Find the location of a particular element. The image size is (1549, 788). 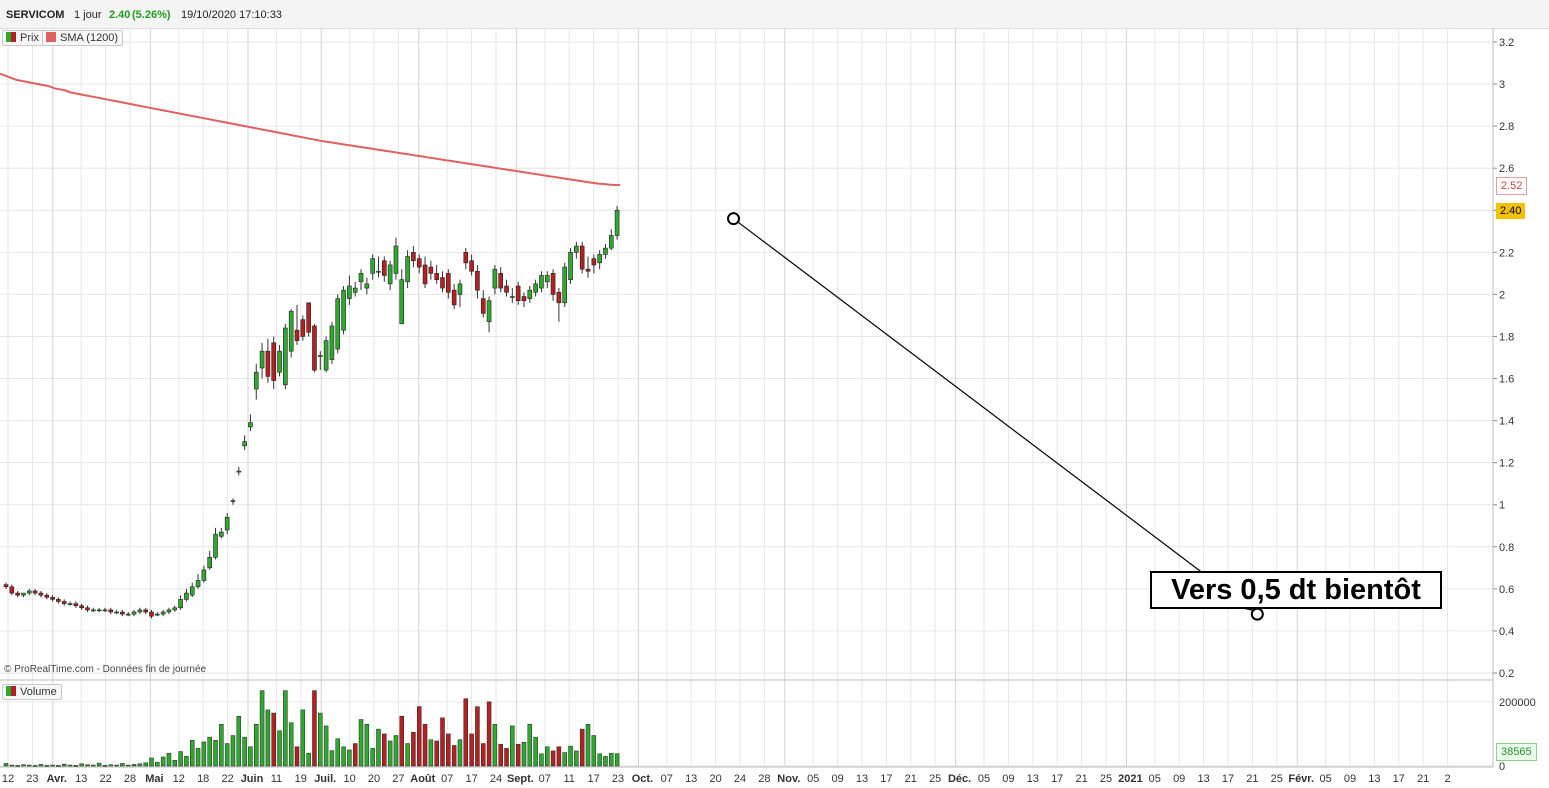

date-tick-label: Août is located at coordinates (422, 779).